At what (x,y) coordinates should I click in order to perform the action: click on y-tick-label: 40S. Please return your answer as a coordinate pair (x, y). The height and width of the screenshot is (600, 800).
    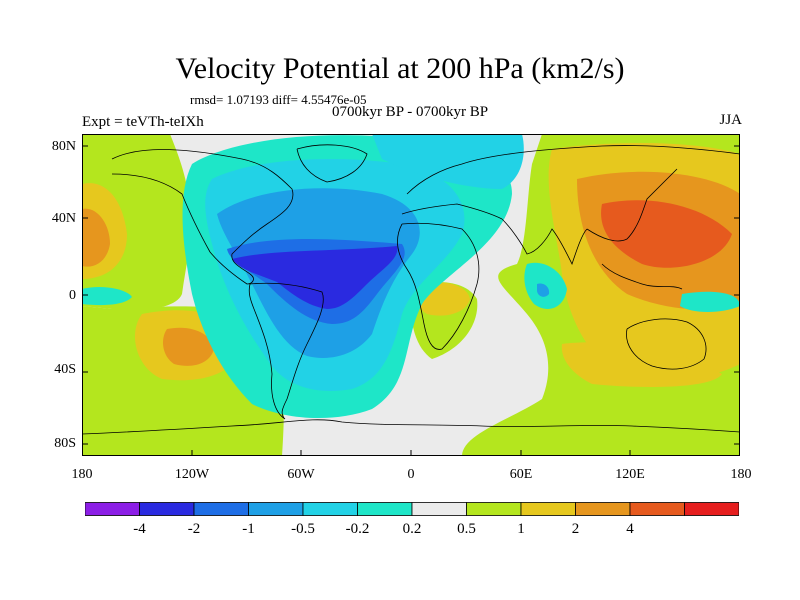
    Looking at the image, I should click on (65, 369).